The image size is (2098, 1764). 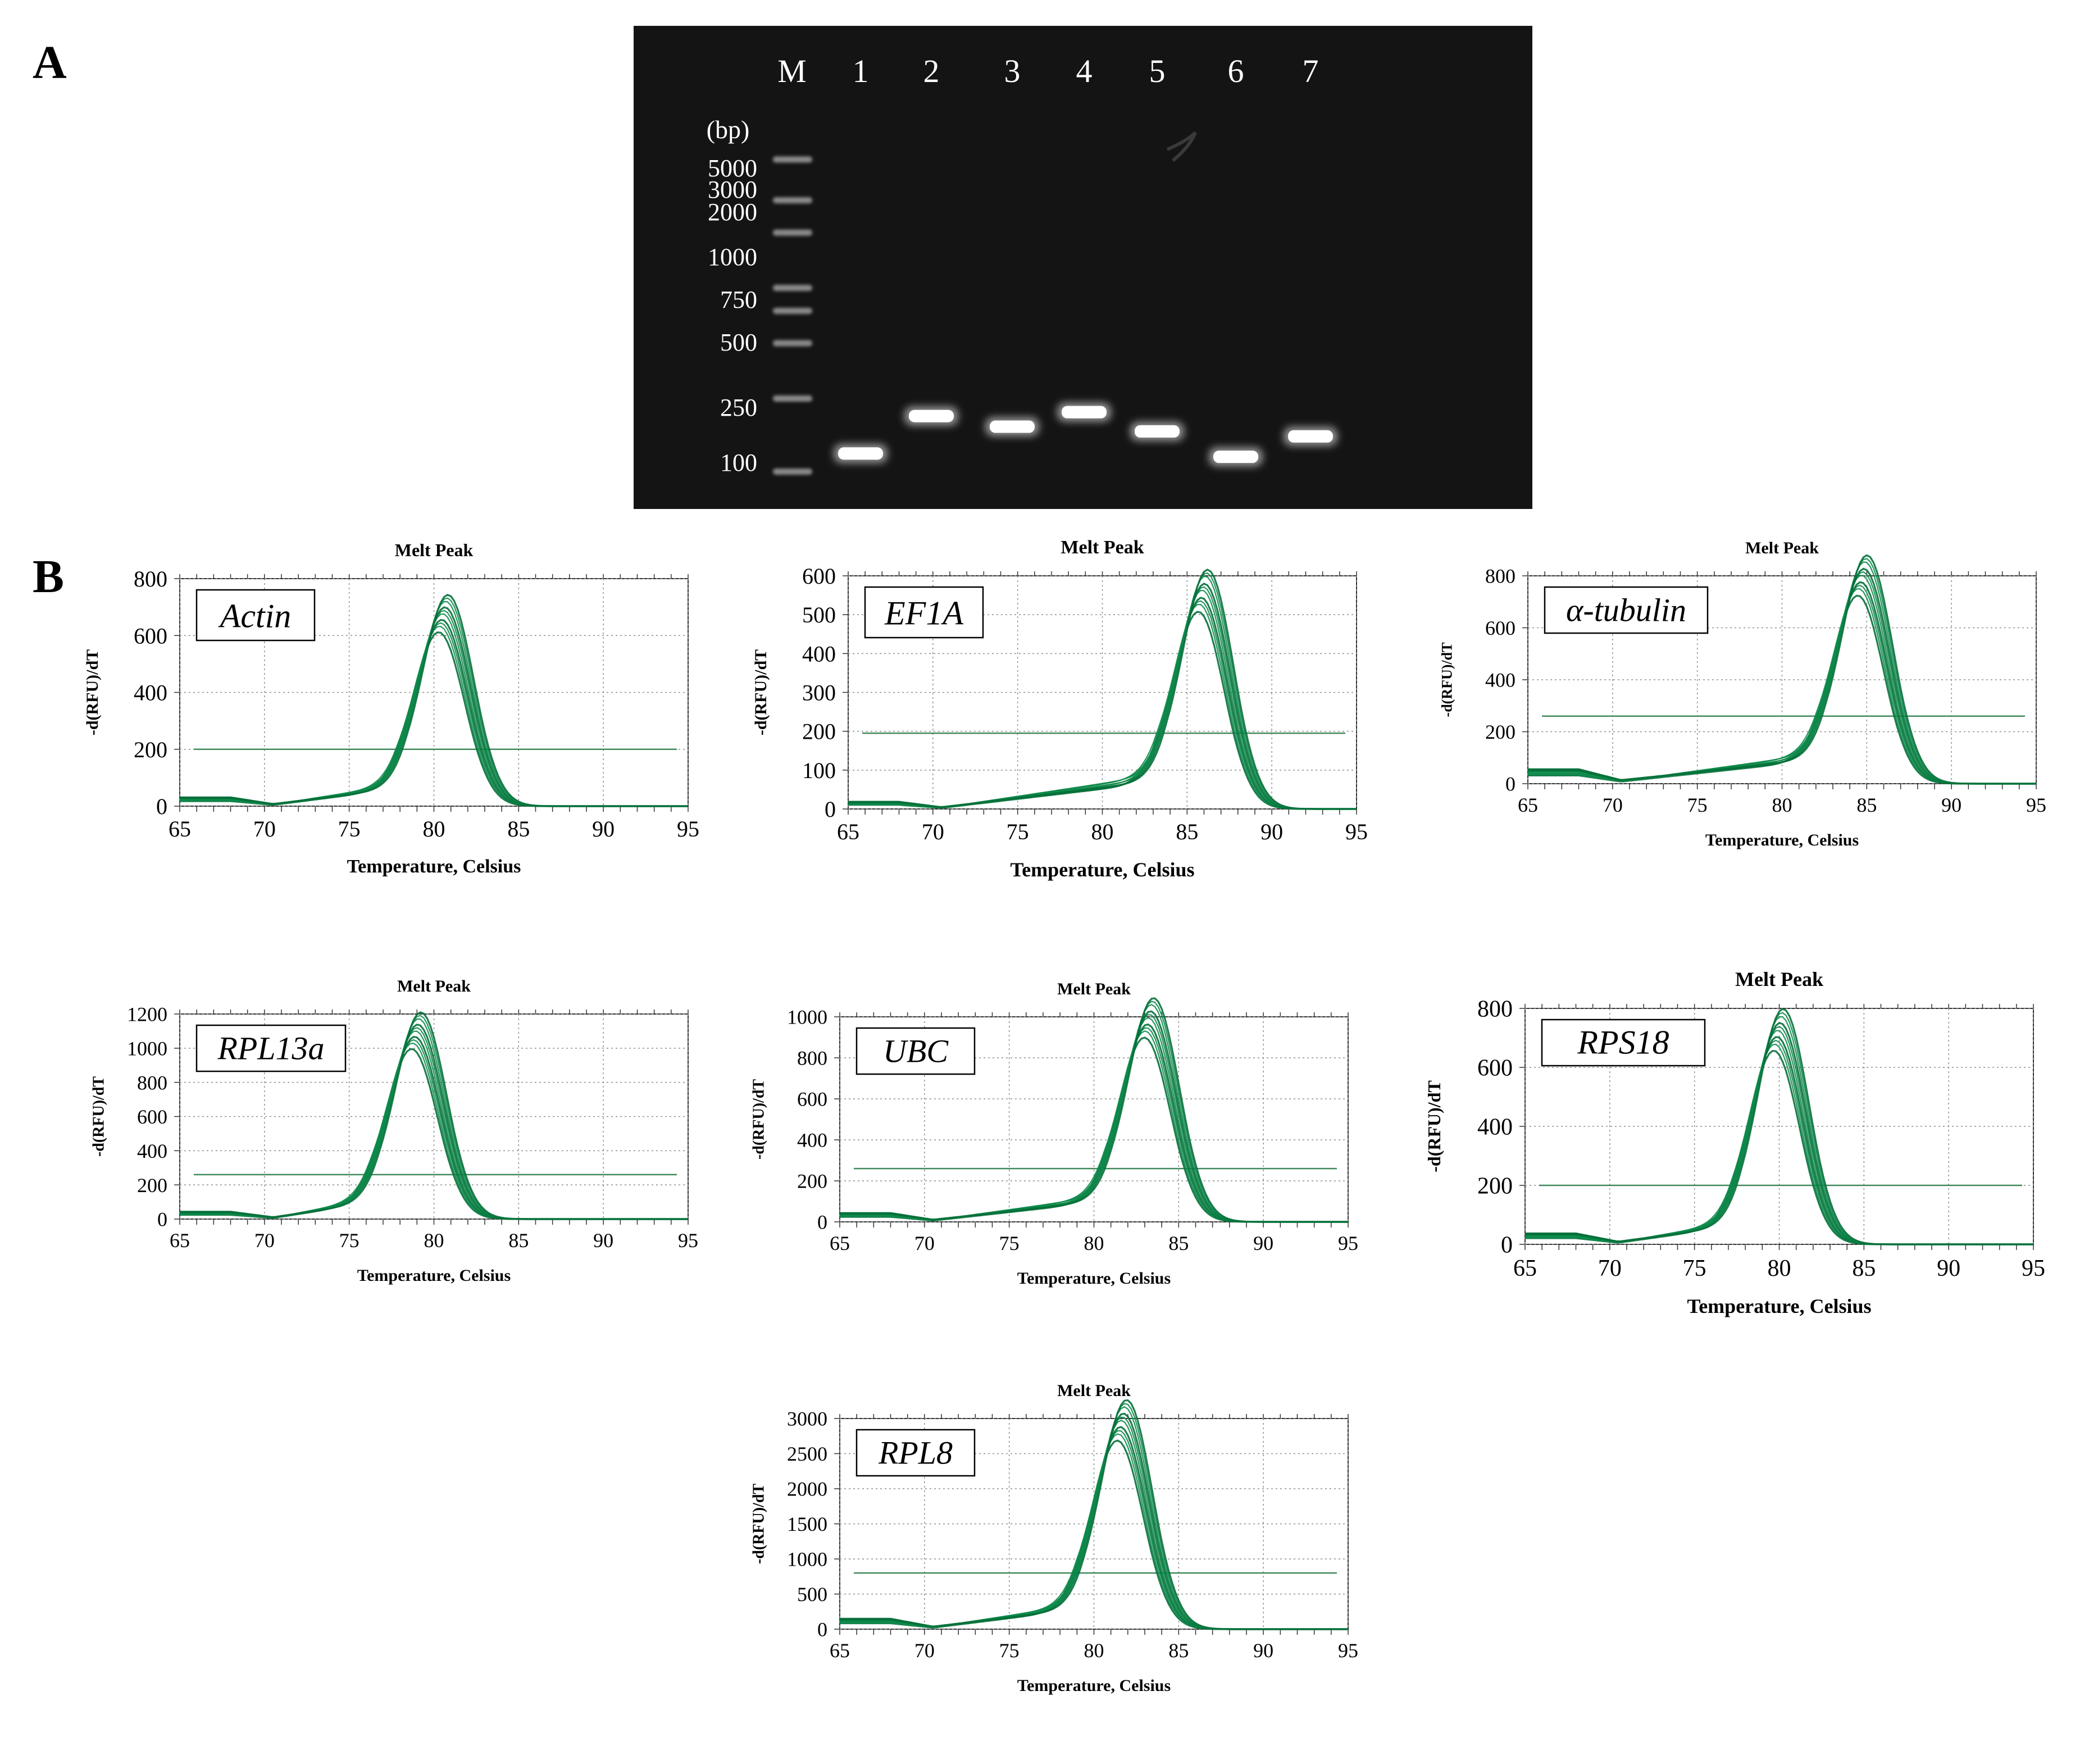 I want to click on gel-background, so click(x=1083, y=267).